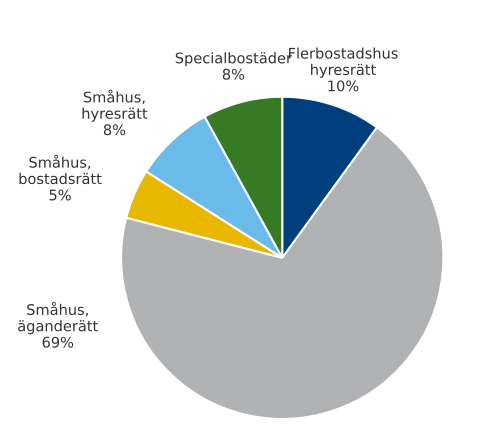 Image resolution: width=492 pixels, height=427 pixels. I want to click on slice-label: Småhus, äganderätt, so click(58, 318).